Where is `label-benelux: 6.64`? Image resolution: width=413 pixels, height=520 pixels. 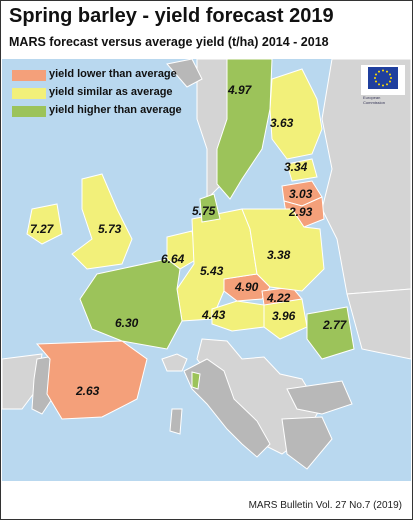 label-benelux: 6.64 is located at coordinates (173, 259).